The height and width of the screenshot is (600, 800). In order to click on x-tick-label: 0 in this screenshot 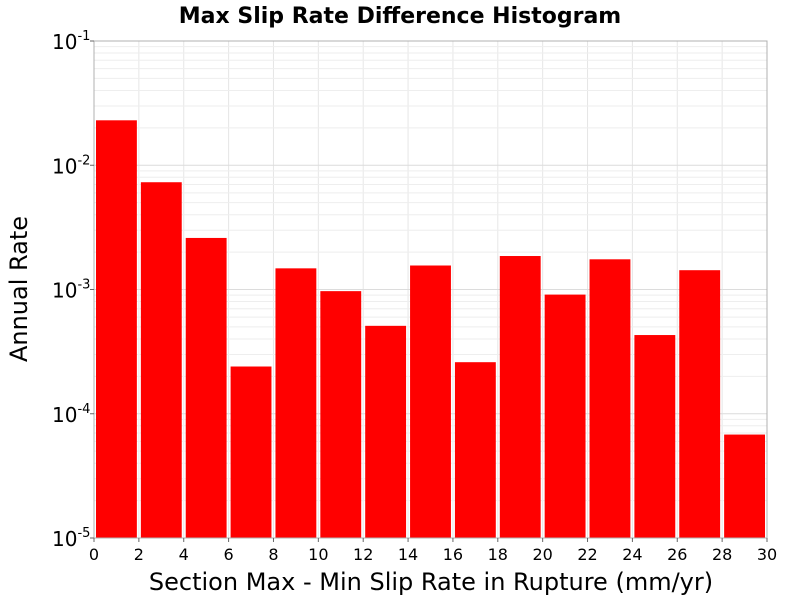, I will do `click(94, 554)`.